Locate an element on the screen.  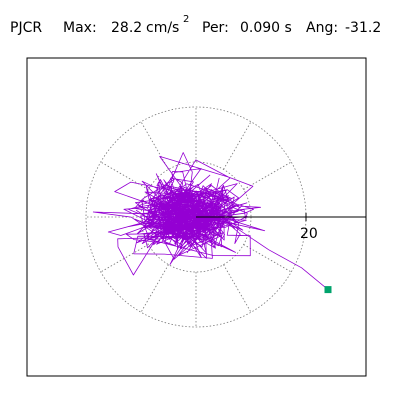
ring-label: 20 is located at coordinates (309, 234).